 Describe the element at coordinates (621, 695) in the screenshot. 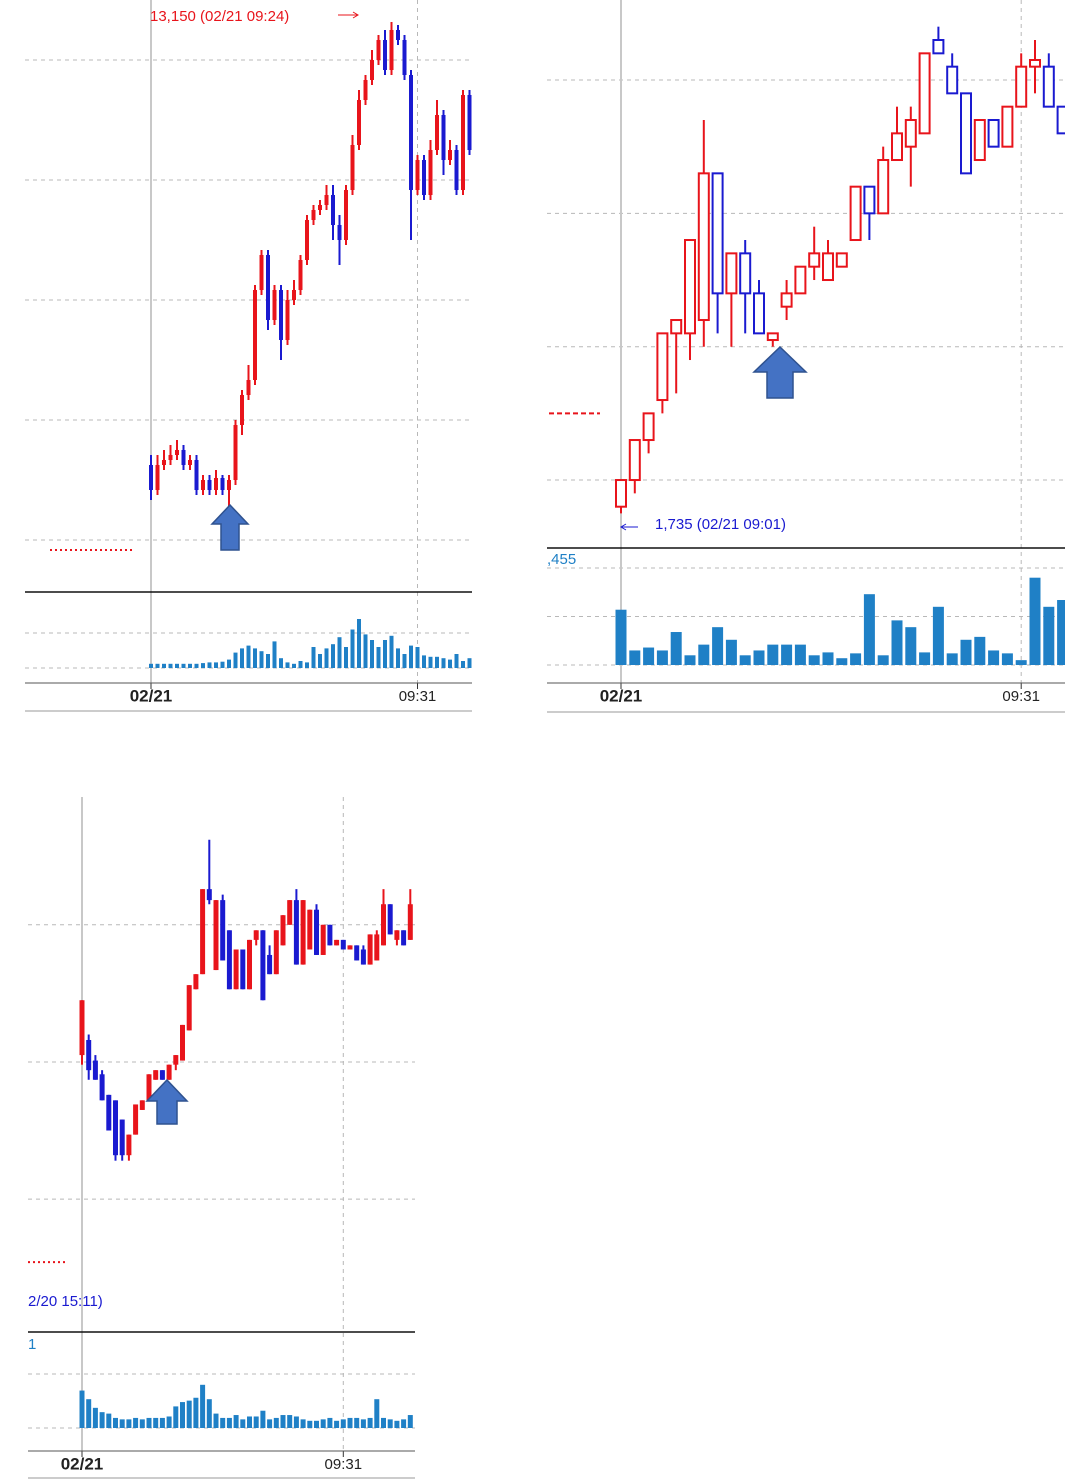

I see `x-tick-label: 02/21` at that location.